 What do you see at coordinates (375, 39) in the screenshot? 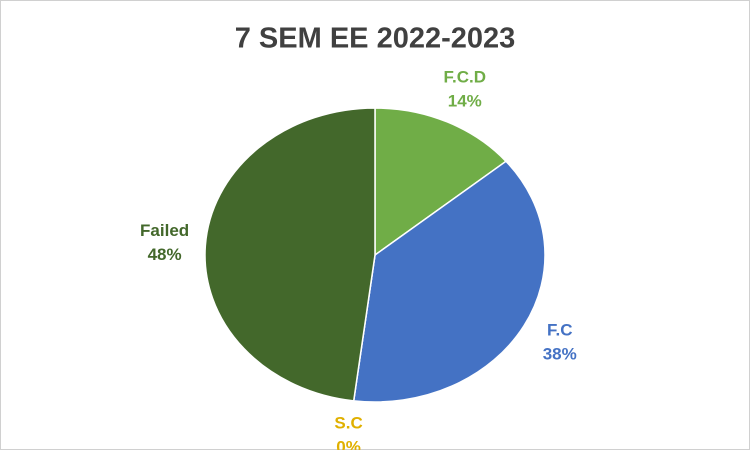
I see `chart-title: 7 SEM EE 2022-2023` at bounding box center [375, 39].